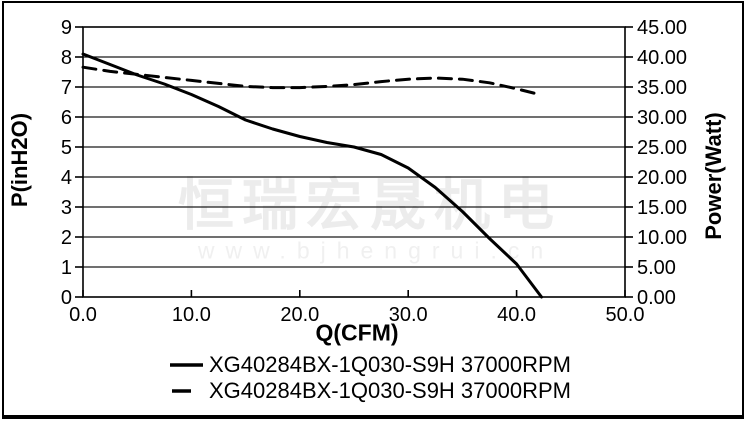 The width and height of the screenshot is (750, 422). What do you see at coordinates (19, 160) in the screenshot?
I see `left-axis-title: P(inH2O)` at bounding box center [19, 160].